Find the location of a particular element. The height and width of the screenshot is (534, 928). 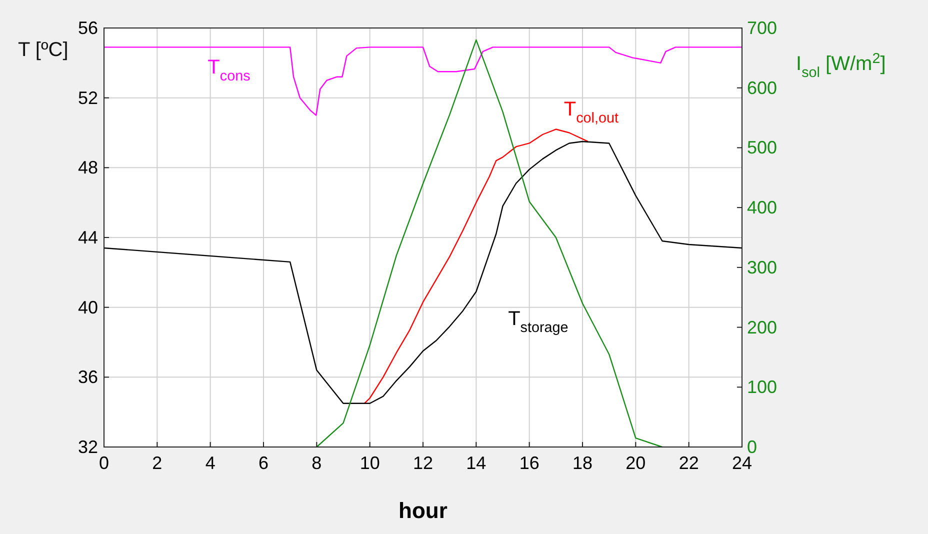

y-axis-title: T [ºC] is located at coordinates (43, 50).